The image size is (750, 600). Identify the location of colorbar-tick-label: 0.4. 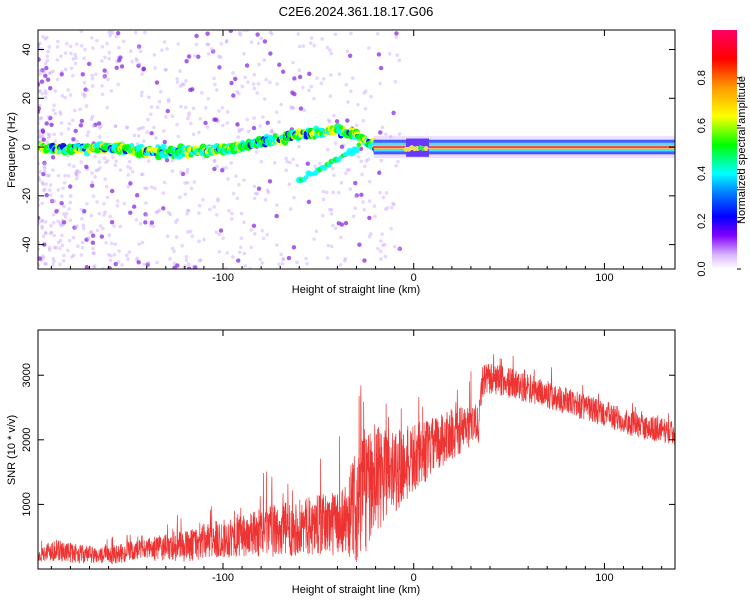
(702, 173).